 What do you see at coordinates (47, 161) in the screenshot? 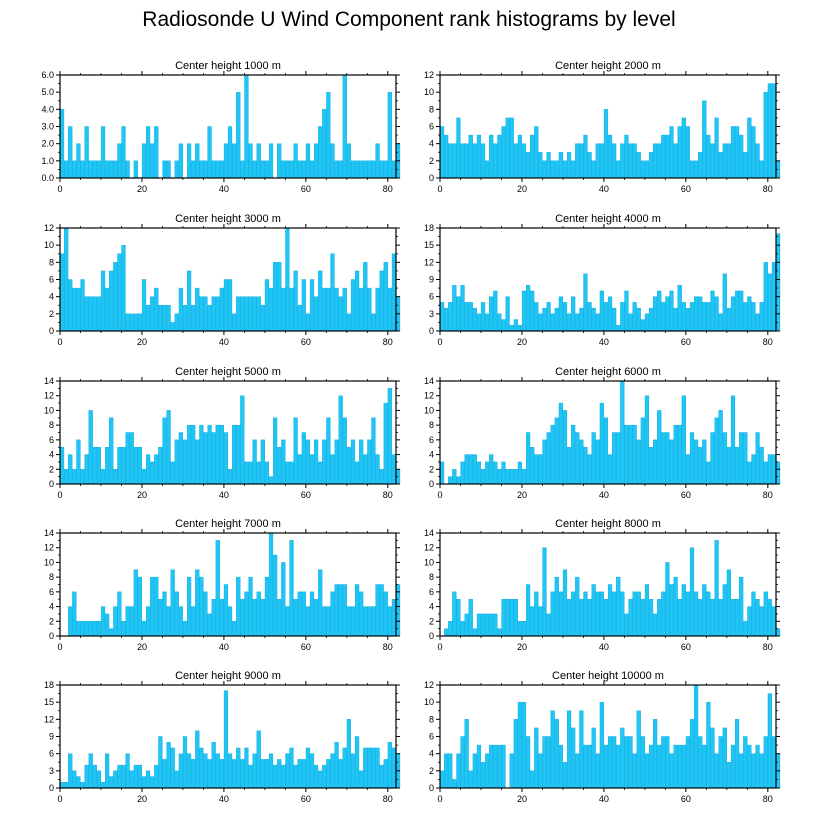
I see `y-tick-label: 1.0` at bounding box center [47, 161].